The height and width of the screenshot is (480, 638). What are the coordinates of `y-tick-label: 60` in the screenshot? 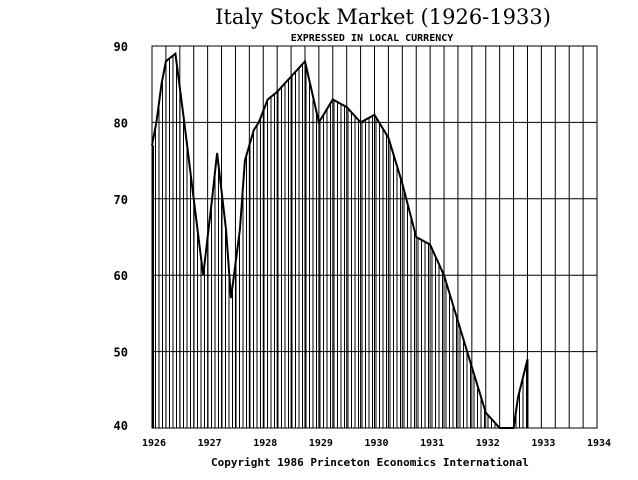 It's located at (121, 276).